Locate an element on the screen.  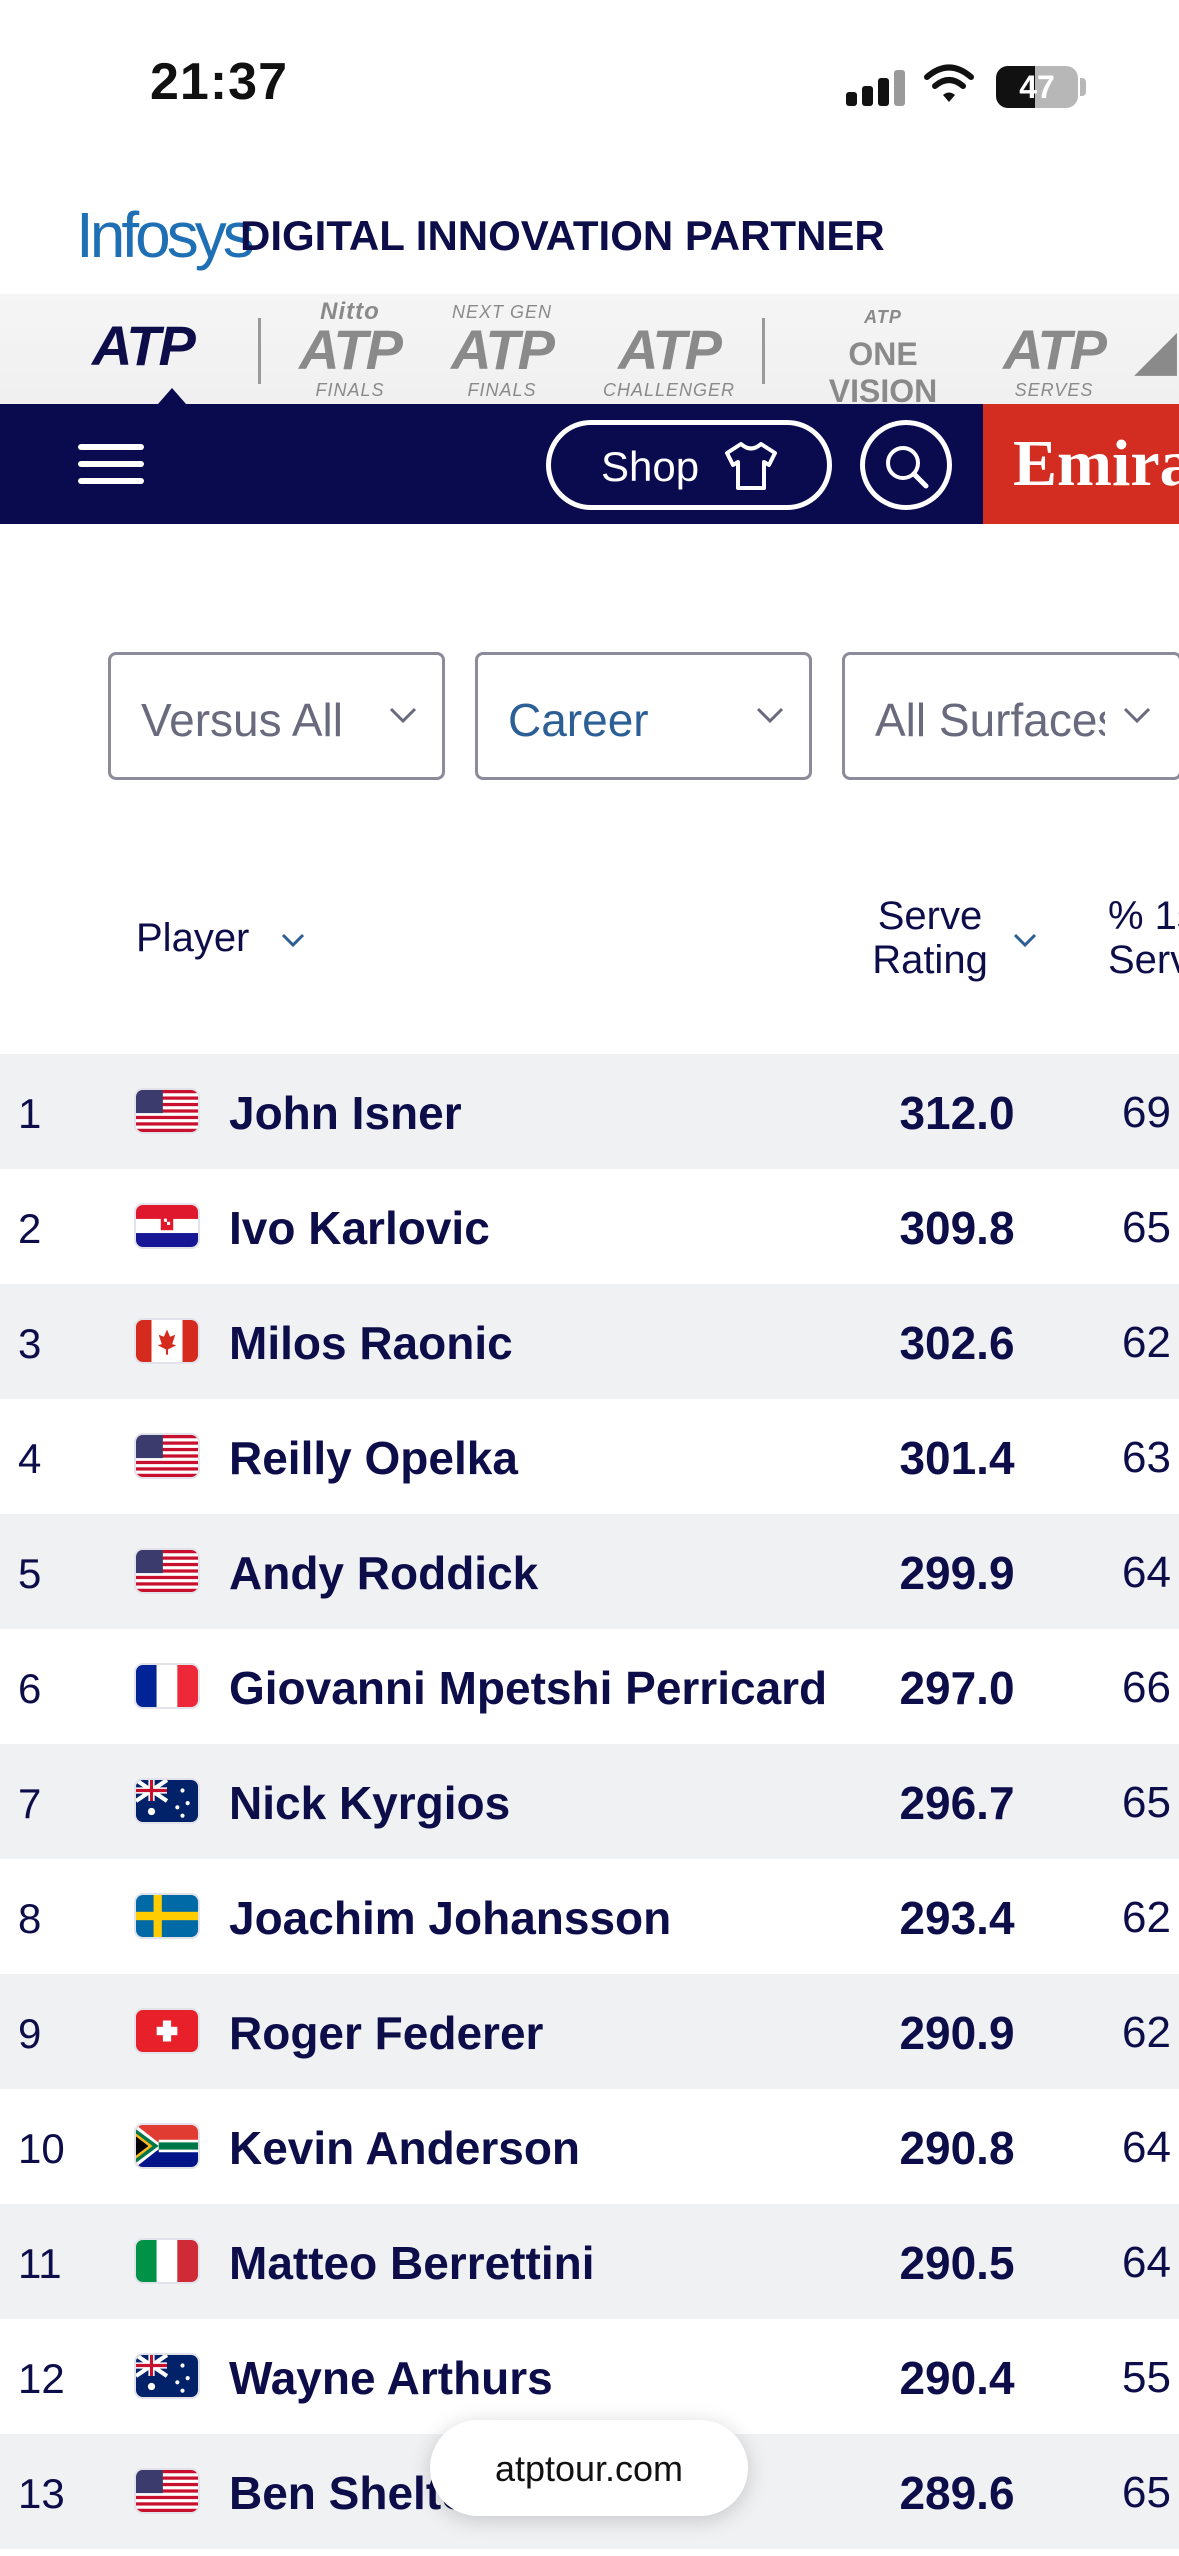
brand-one-vision: ATP ONE VISION is located at coordinates (883, 354).